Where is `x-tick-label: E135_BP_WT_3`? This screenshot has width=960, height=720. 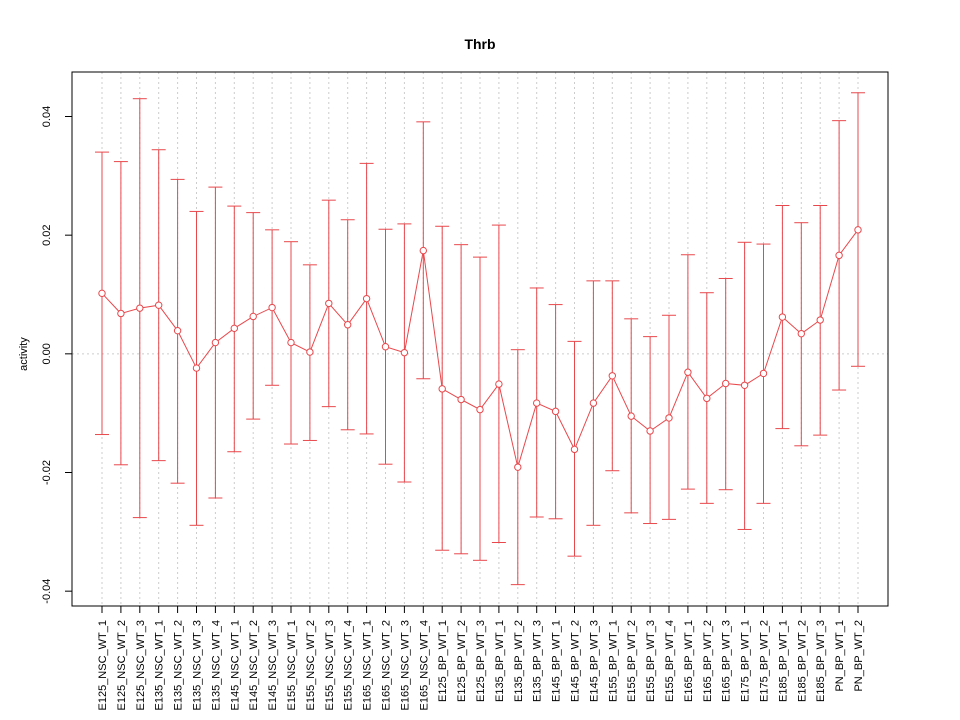
x-tick-label: E135_BP_WT_3 is located at coordinates (538, 661).